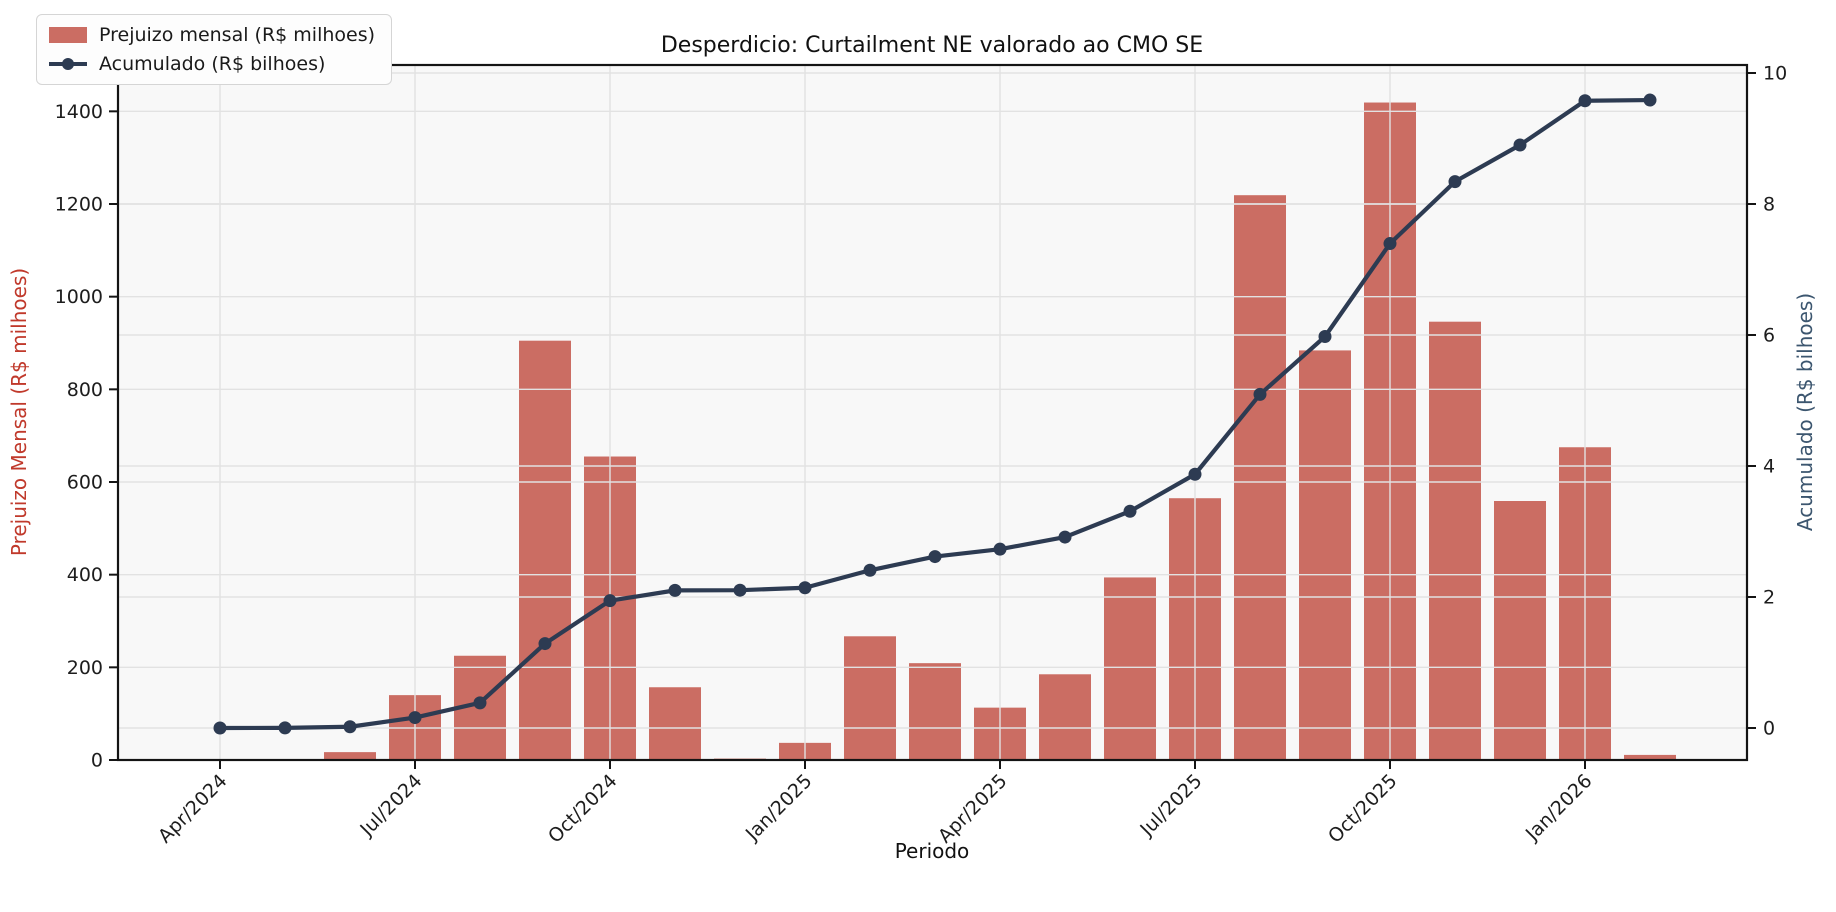 Image resolution: width=1836 pixels, height=912 pixels. I want to click on line-marker-Oct/2024, so click(610, 601).